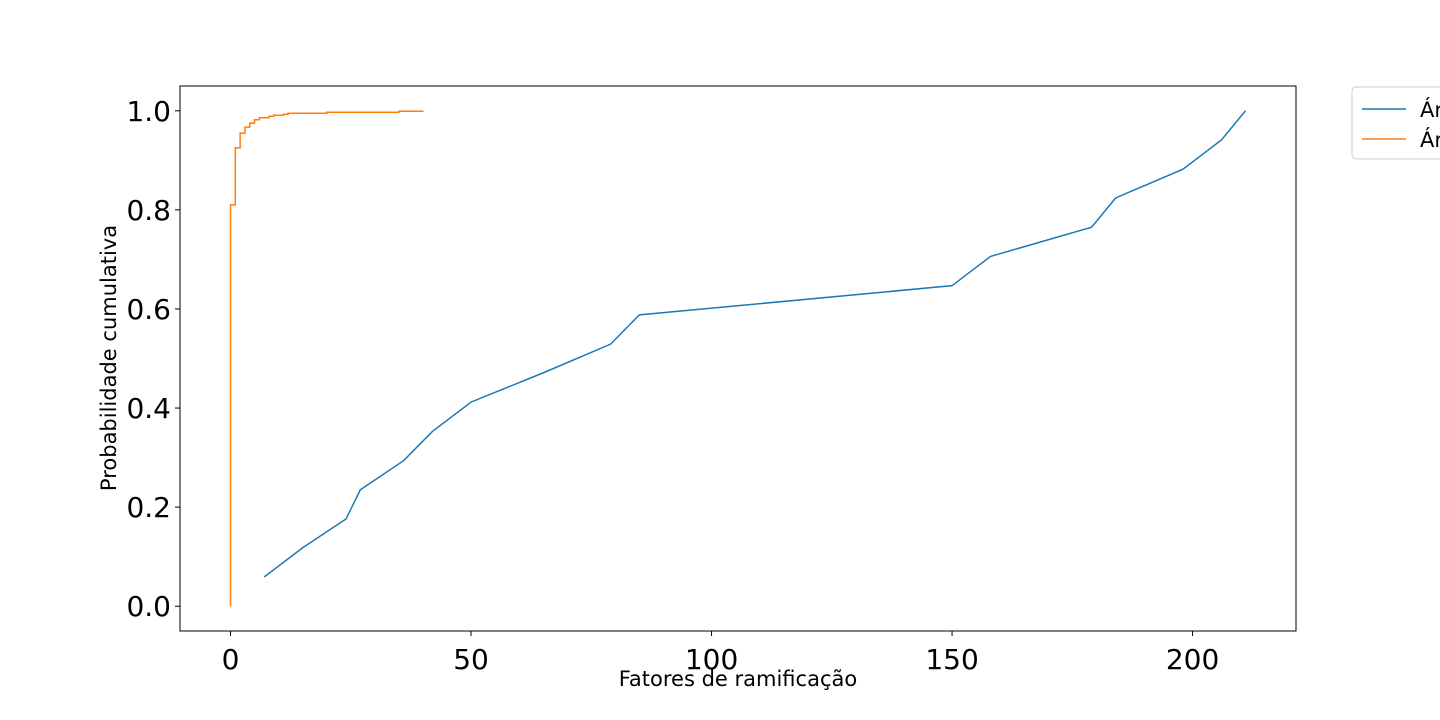  I want to click on legend-label-2: Ár, so click(1430, 139).